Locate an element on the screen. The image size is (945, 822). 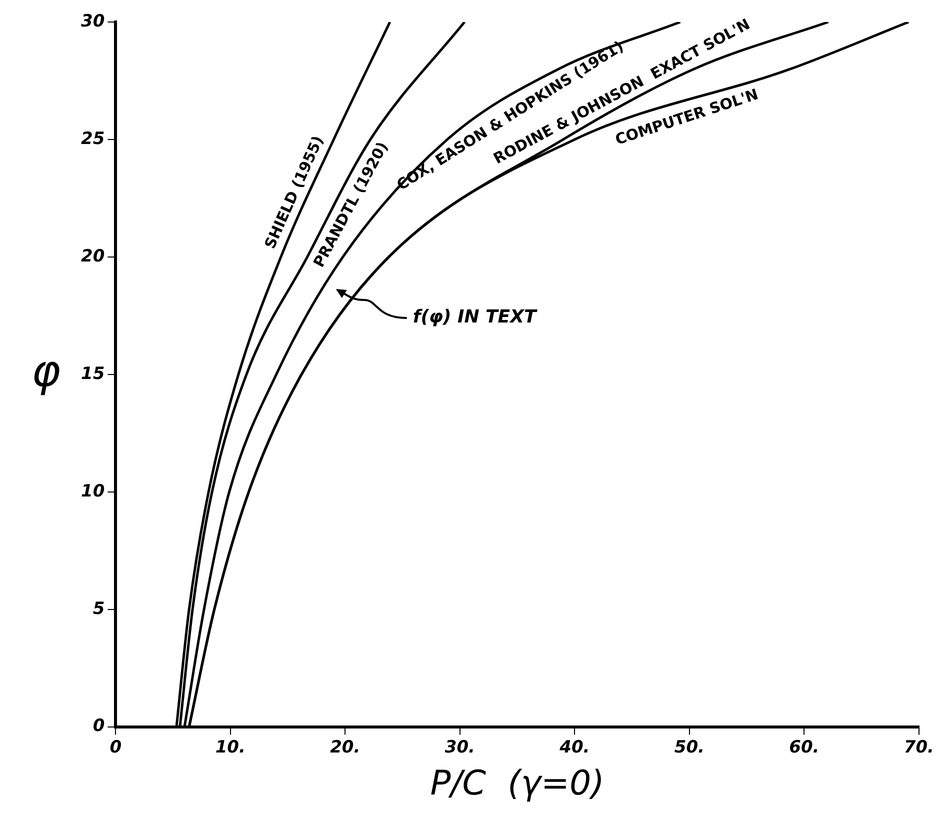
annotation: f(φ) IN TEXT is located at coordinates (475, 317).